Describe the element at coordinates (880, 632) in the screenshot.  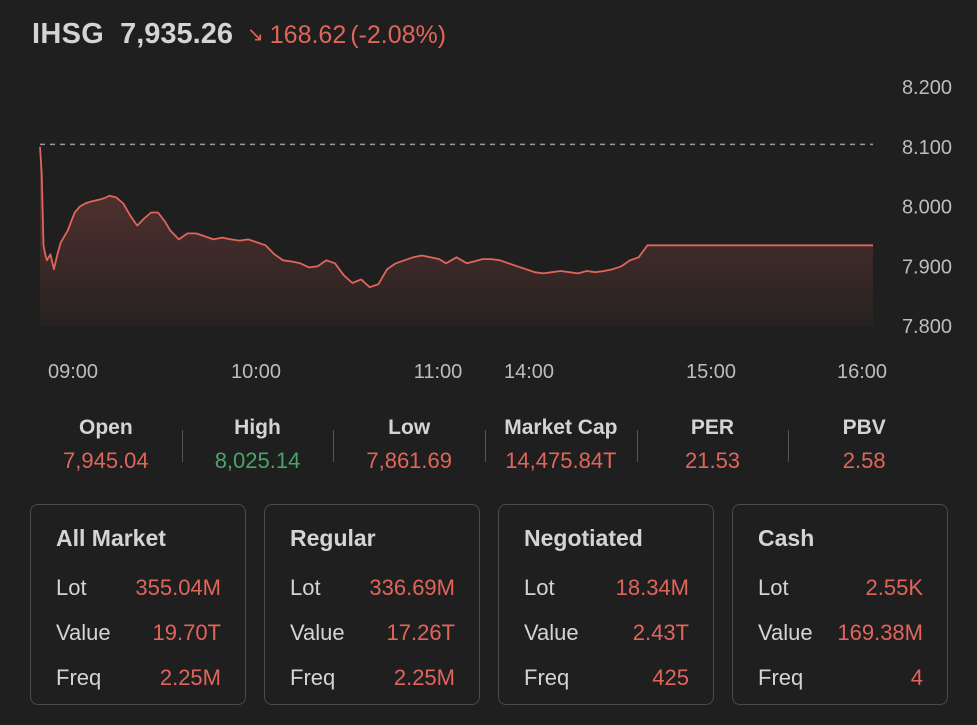
I see `row-value: 169.38M` at that location.